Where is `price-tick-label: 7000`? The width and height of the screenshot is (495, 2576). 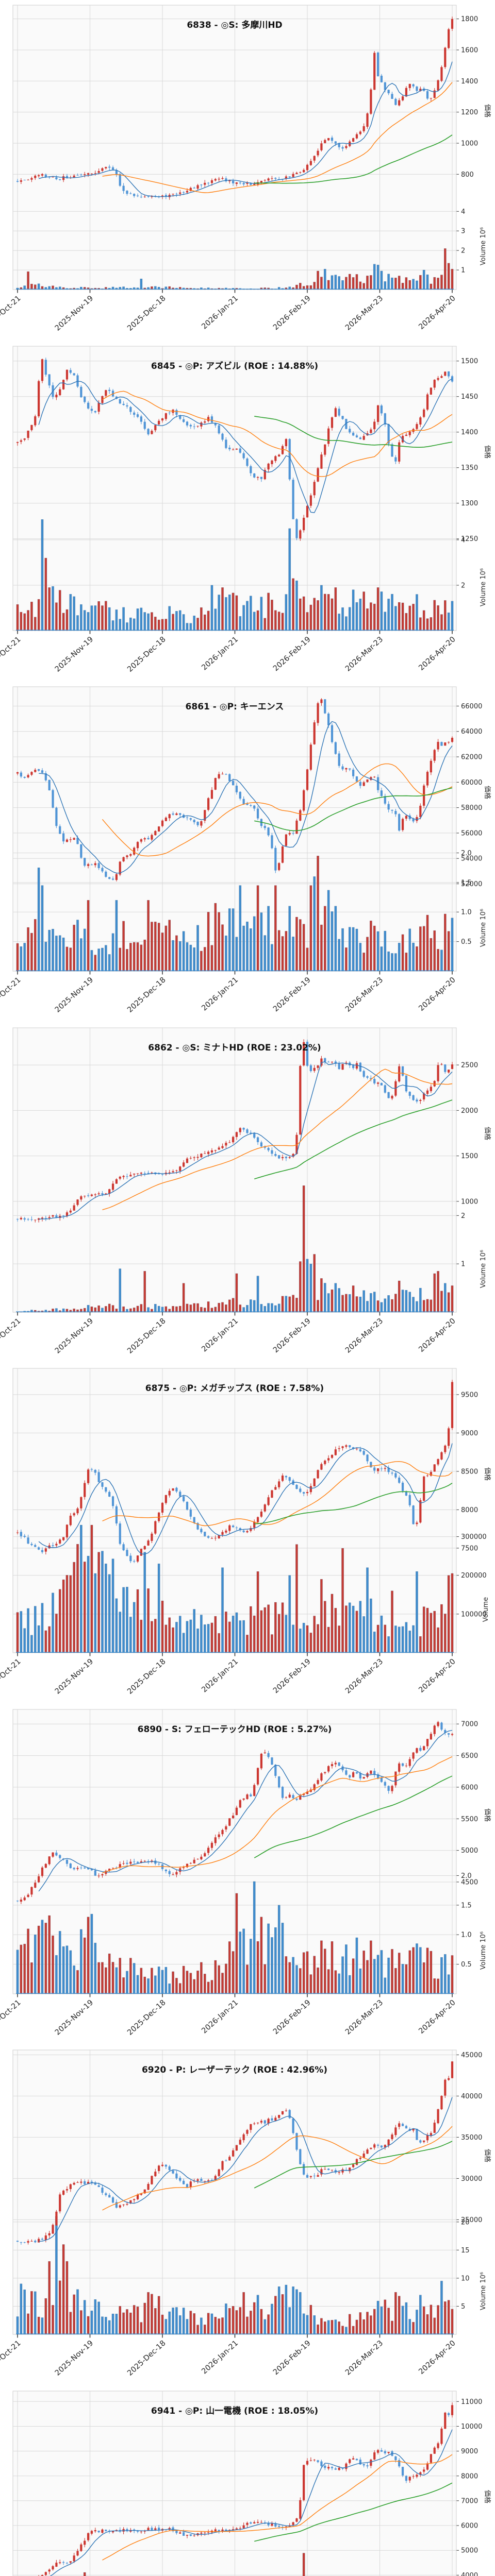
price-tick-label: 7000 is located at coordinates (470, 1724).